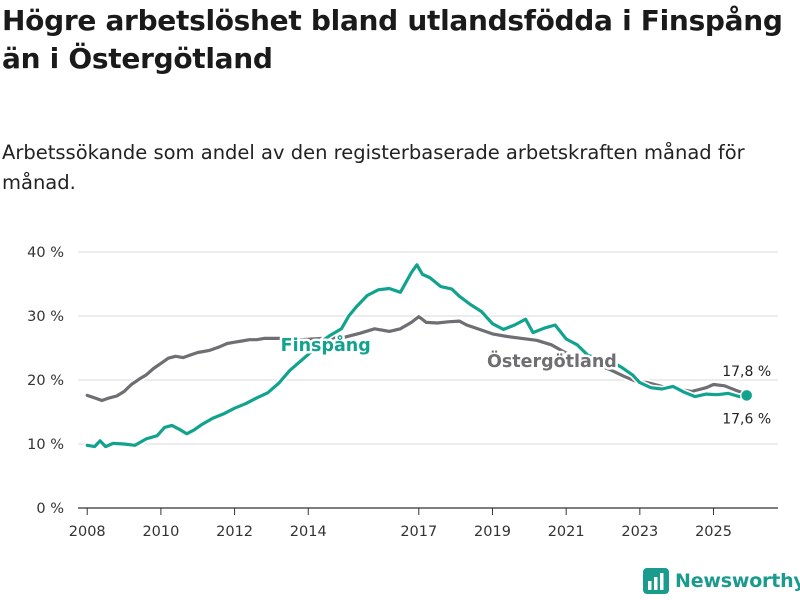  What do you see at coordinates (418, 532) in the screenshot?
I see `x-tick-label: 2017` at bounding box center [418, 532].